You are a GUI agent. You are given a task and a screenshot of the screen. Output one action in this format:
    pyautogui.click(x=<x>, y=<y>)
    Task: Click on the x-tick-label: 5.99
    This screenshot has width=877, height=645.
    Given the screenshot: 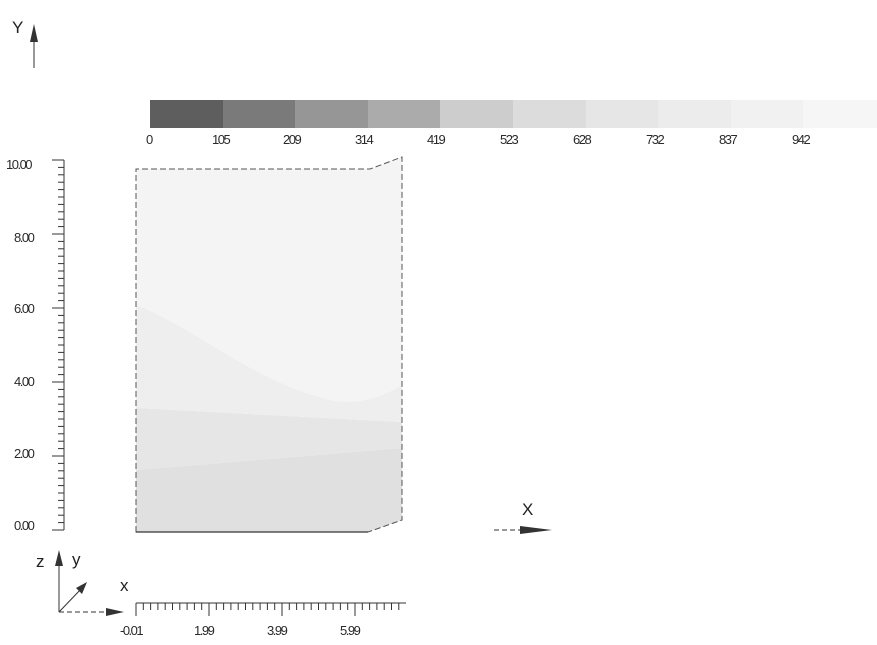 What is the action you would take?
    pyautogui.click(x=350, y=630)
    